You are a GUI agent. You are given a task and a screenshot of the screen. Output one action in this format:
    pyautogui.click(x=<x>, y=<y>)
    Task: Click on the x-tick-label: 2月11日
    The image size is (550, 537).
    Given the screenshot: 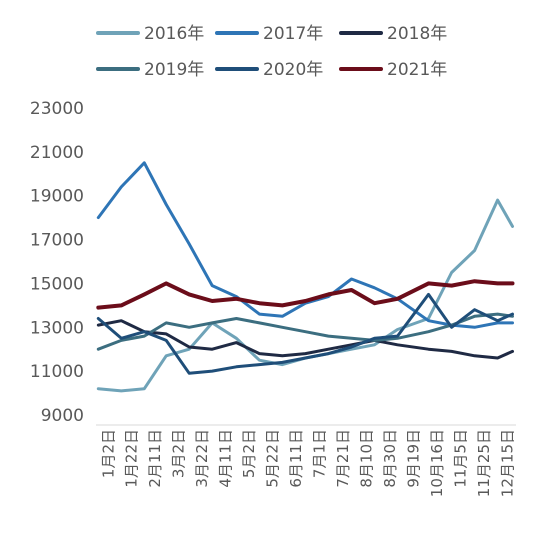 What is the action you would take?
    pyautogui.click(x=155, y=458)
    